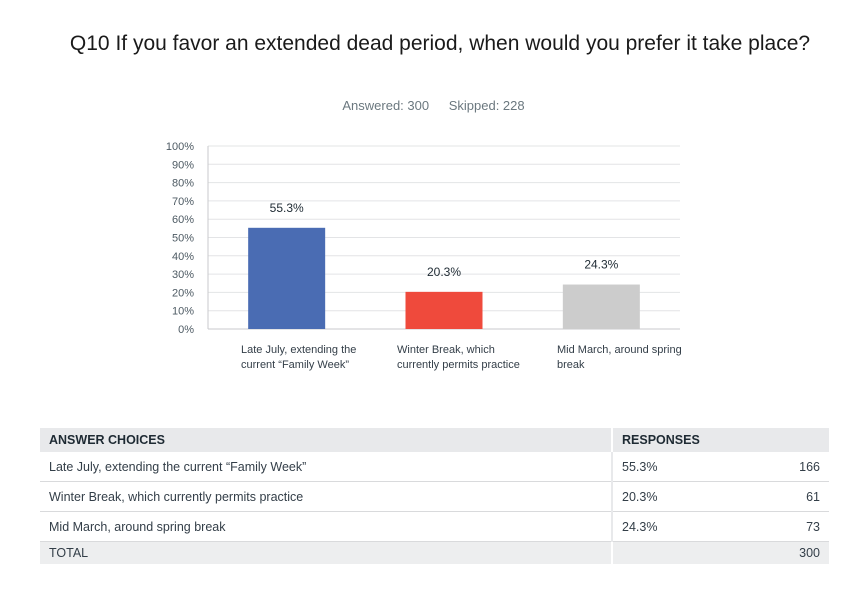 The width and height of the screenshot is (867, 600). I want to click on total-row: TOTAL 300, so click(434, 552).